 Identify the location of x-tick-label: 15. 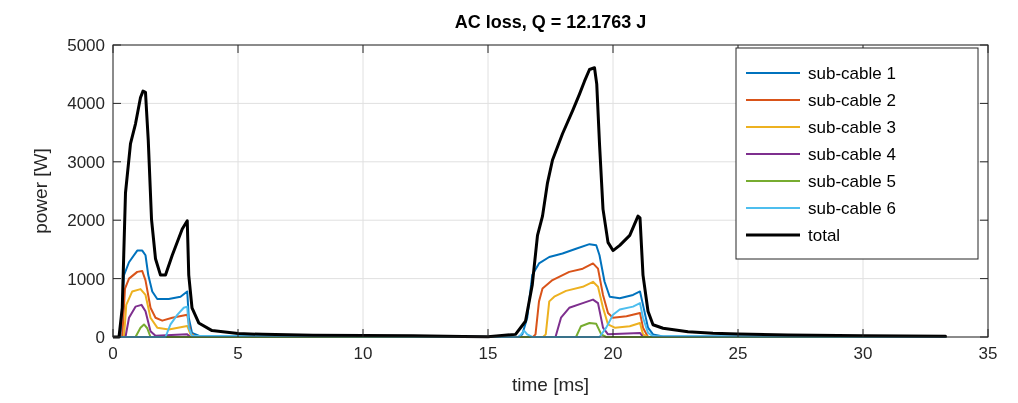
(488, 353).